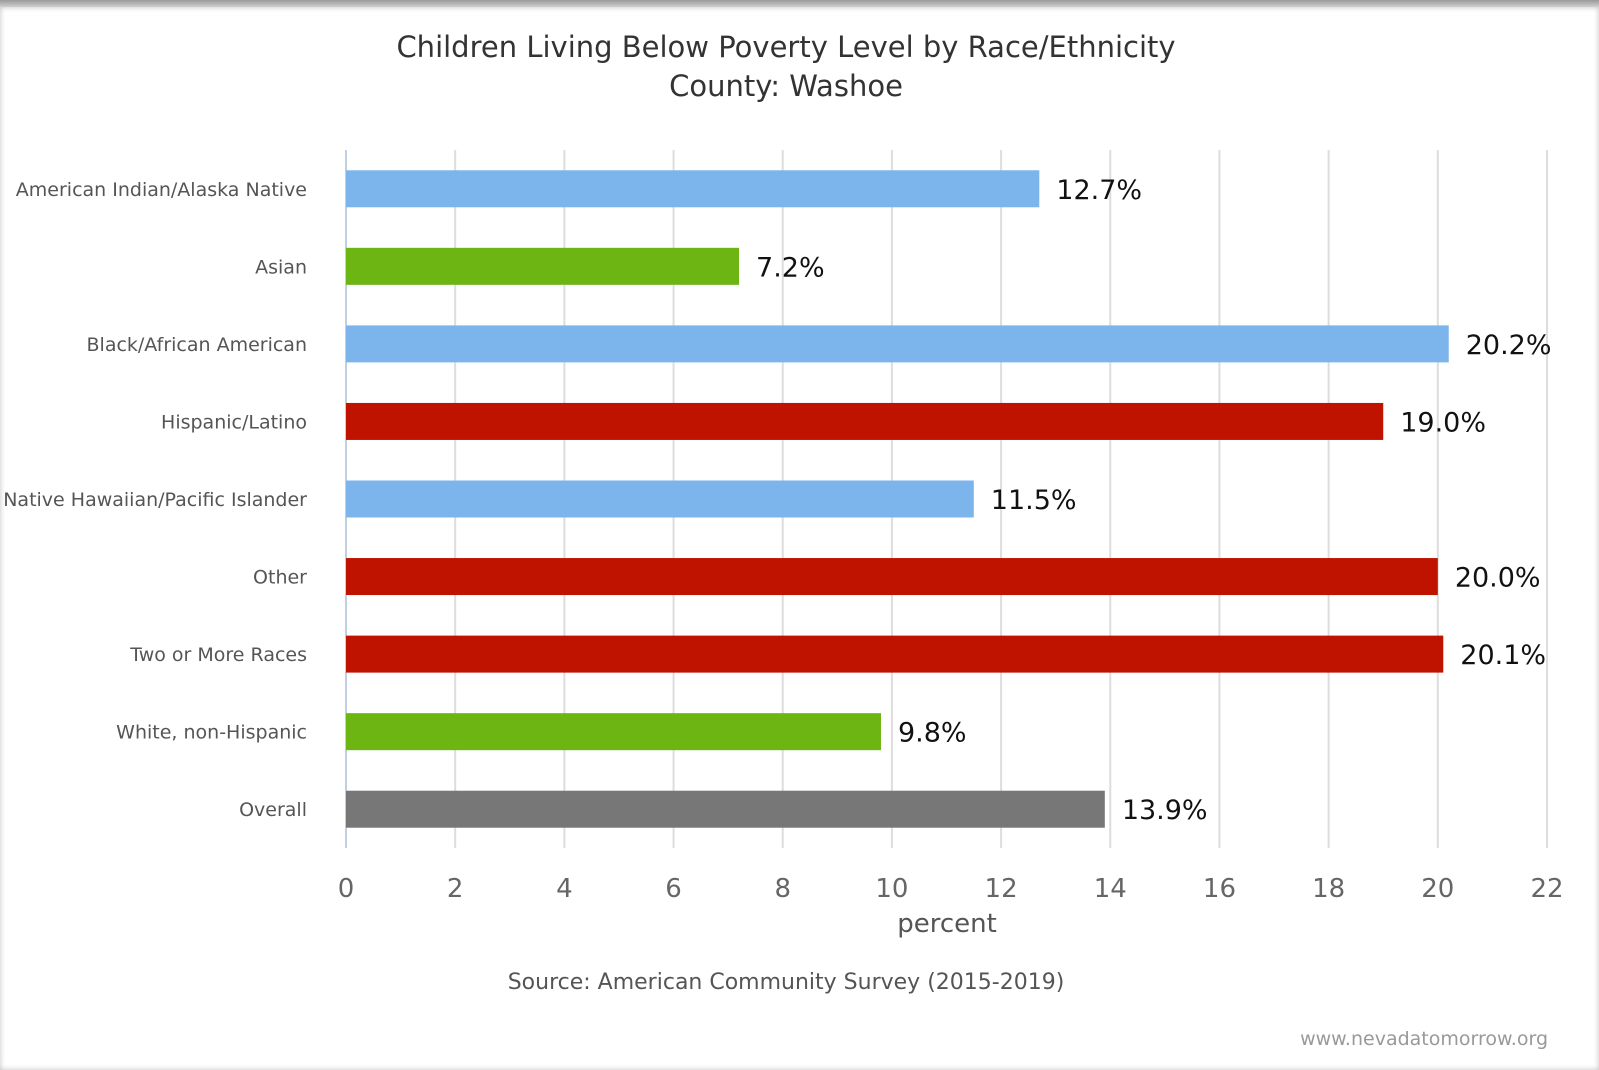 This screenshot has width=1599, height=1070. What do you see at coordinates (211, 733) in the screenshot?
I see `category-label-7: White, non-Hispanic` at bounding box center [211, 733].